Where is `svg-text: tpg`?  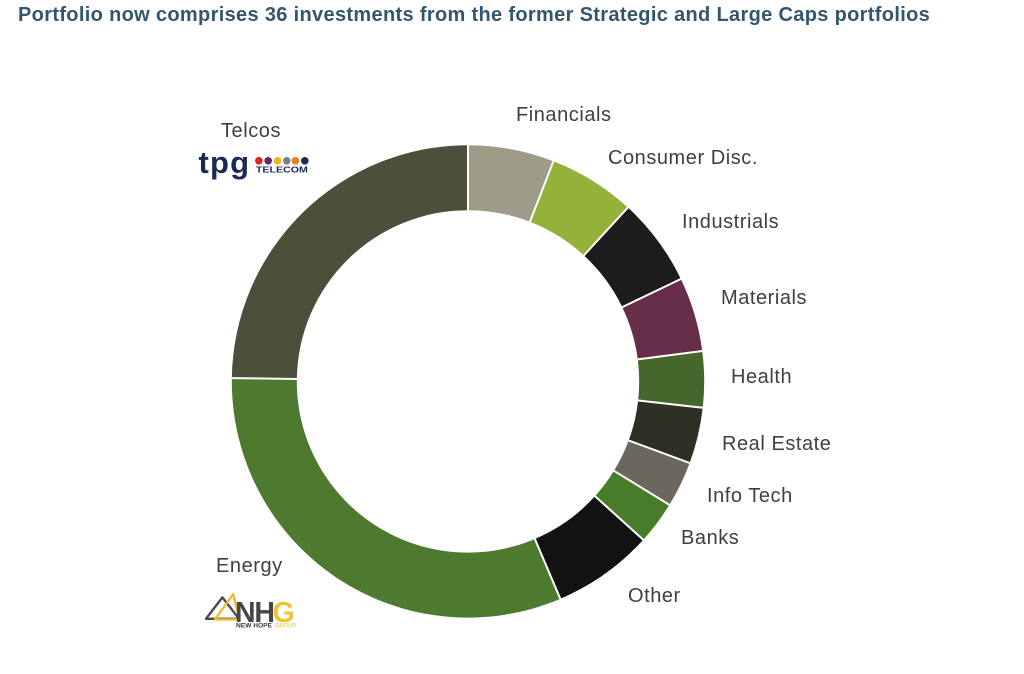 svg-text: tpg is located at coordinates (225, 162).